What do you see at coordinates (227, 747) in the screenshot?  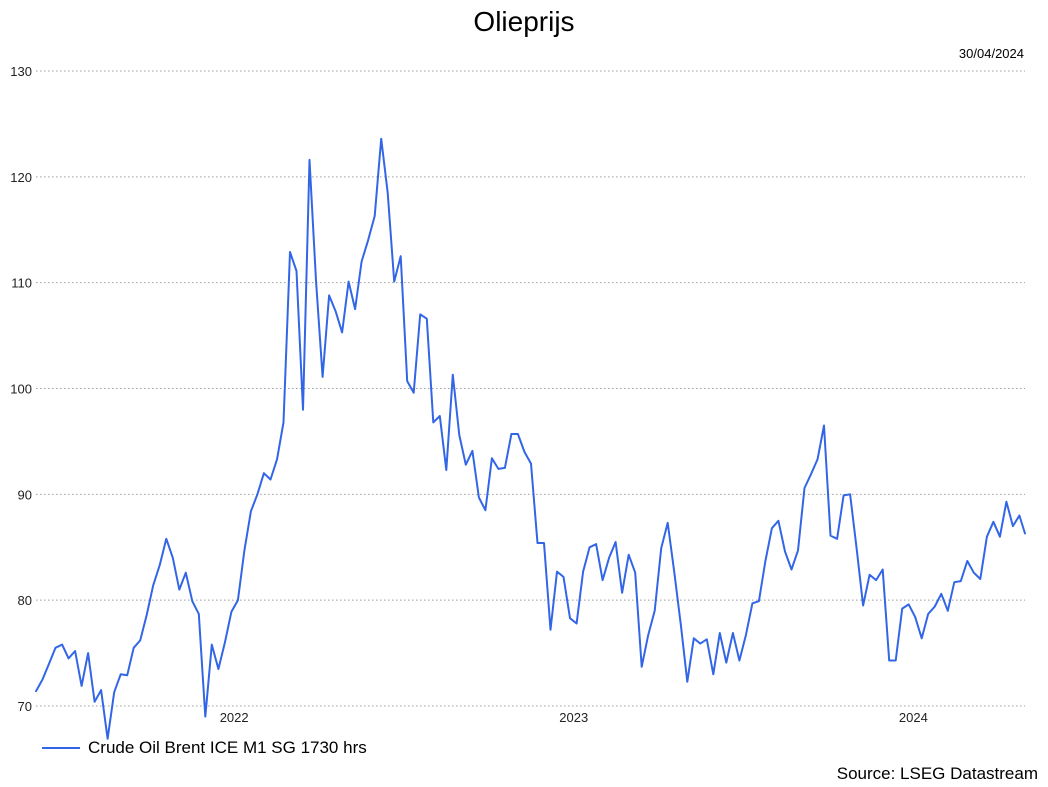 I see `legend-label: Crude Oil Brent ICE M1 SG 1730 hrs` at bounding box center [227, 747].